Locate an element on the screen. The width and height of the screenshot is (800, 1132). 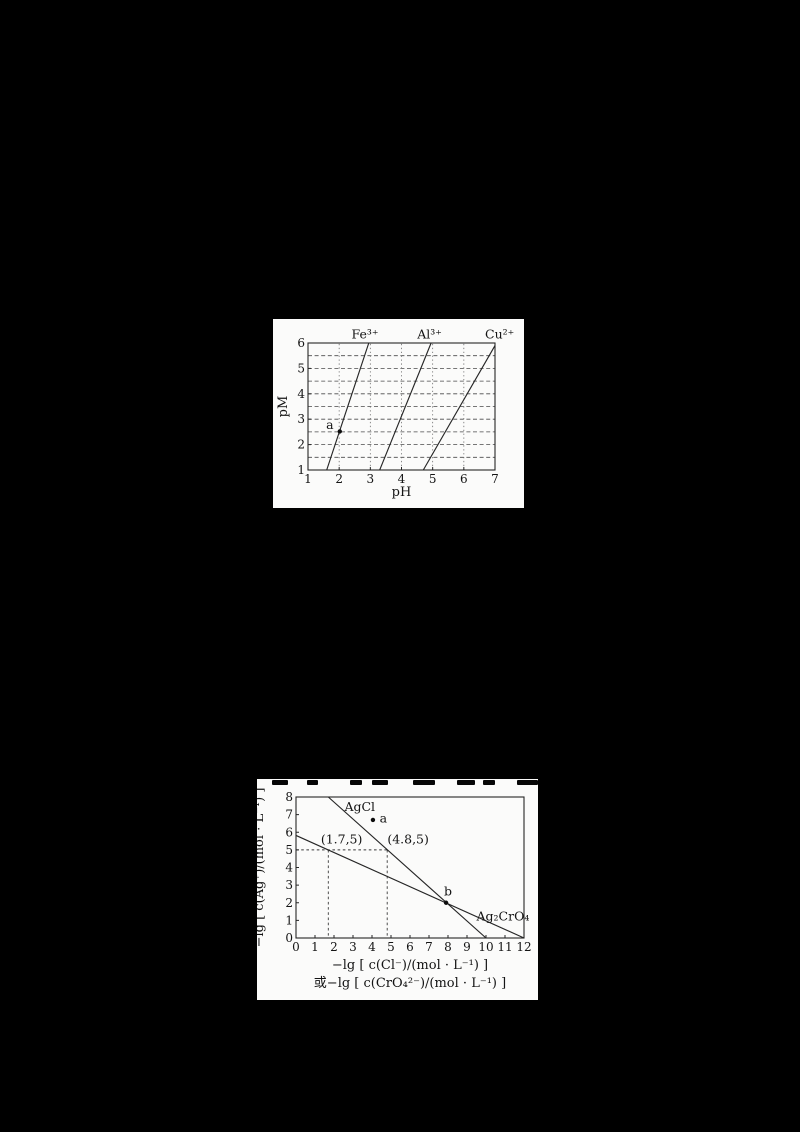
series-line-Ag2CrO4 is located at coordinates (410, 886).